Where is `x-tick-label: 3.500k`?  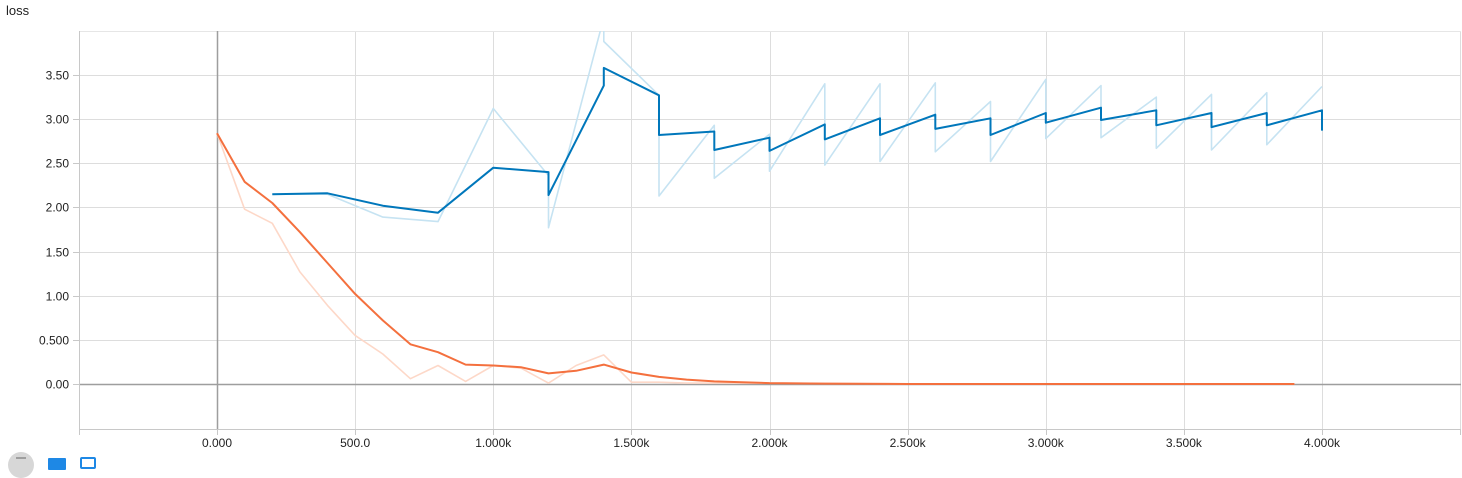 x-tick-label: 3.500k is located at coordinates (1184, 443).